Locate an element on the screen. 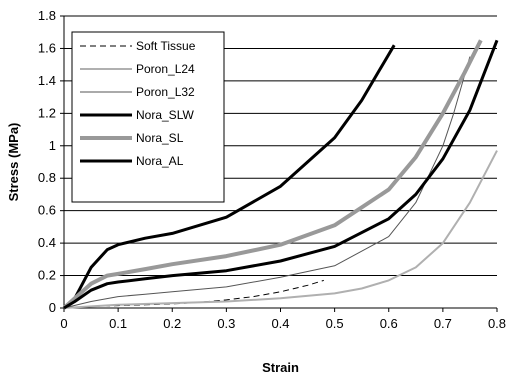 This screenshot has width=512, height=383. legend-label: Poron_L32 is located at coordinates (165, 92).